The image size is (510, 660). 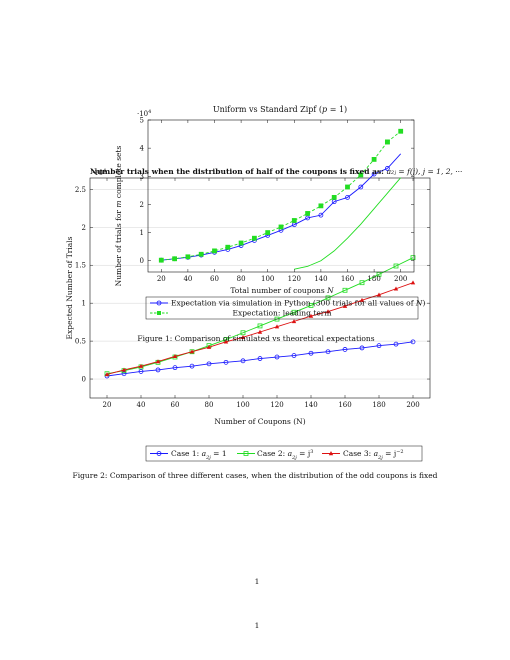 What do you see at coordinates (387, 142) in the screenshot?
I see `fig1-series-5-point` at bounding box center [387, 142].